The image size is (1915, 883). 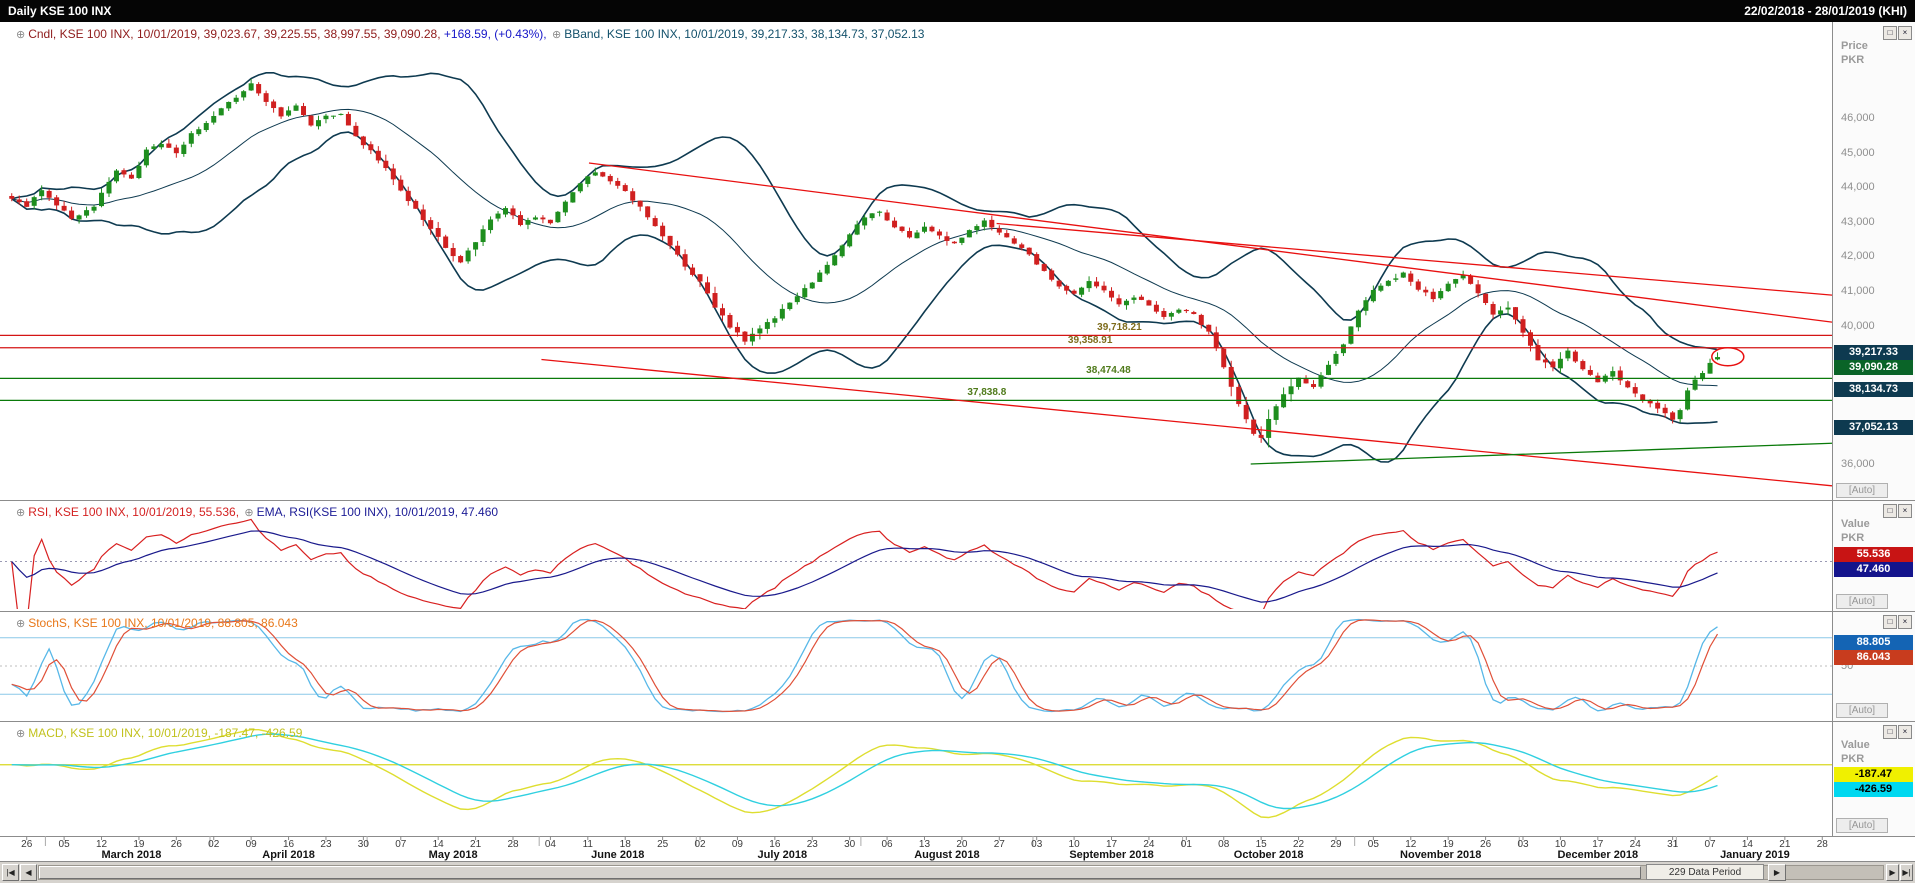 I want to click on axis-month-label: May 2018, so click(x=453, y=855).